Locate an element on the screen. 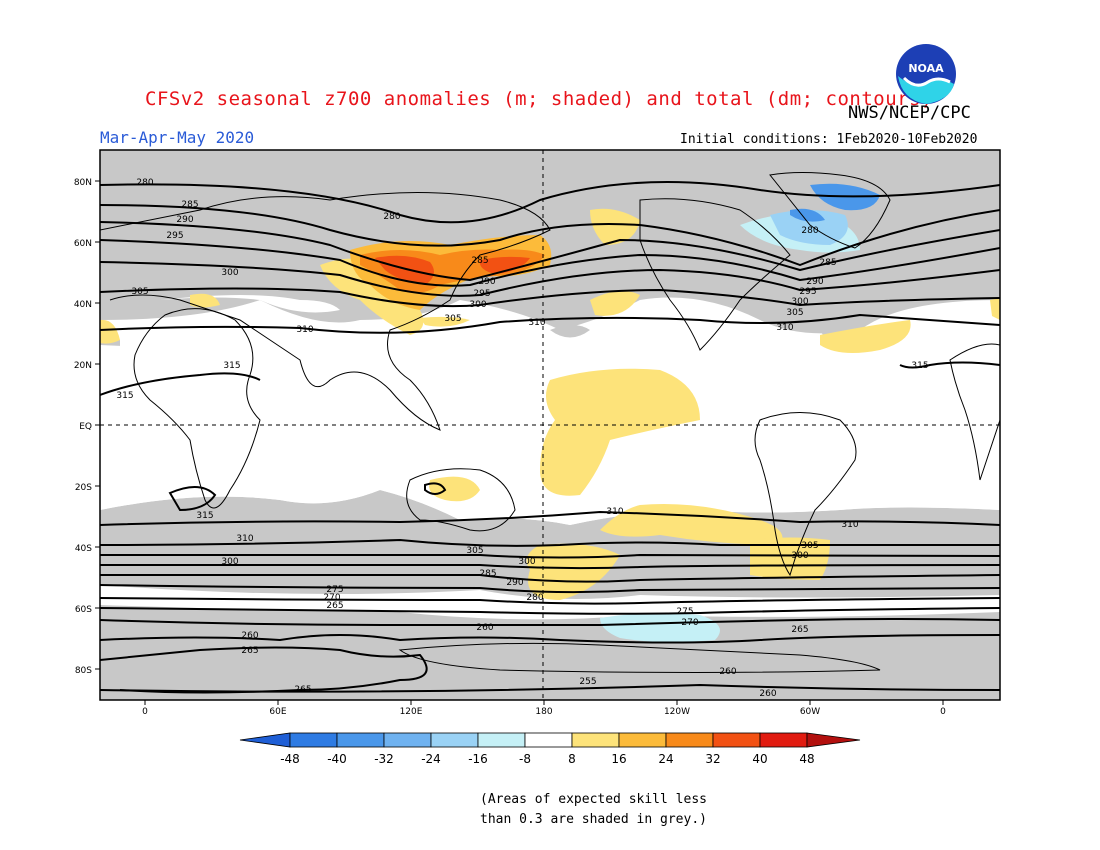 The width and height of the screenshot is (1100, 850). colorbar-tick: -24 is located at coordinates (431, 759).